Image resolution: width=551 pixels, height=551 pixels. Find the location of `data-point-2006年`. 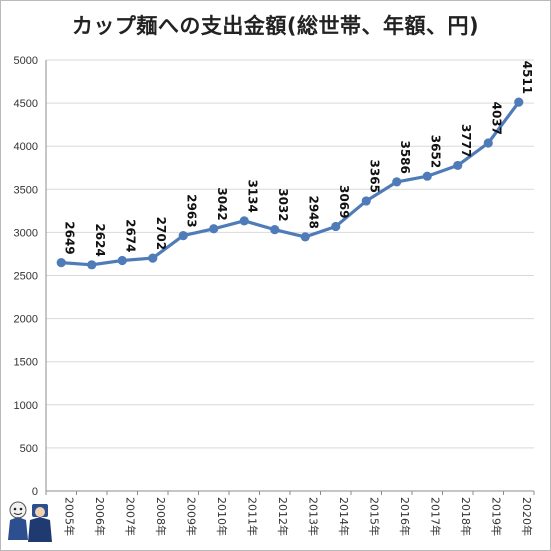

data-point-2006年 is located at coordinates (92, 265).